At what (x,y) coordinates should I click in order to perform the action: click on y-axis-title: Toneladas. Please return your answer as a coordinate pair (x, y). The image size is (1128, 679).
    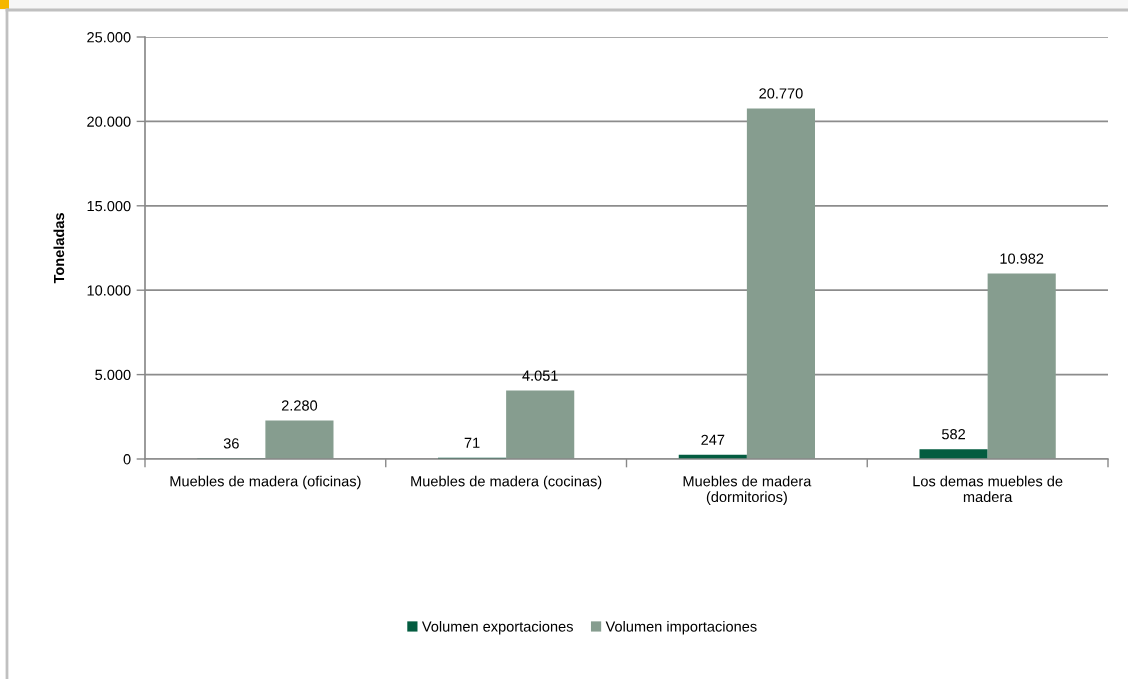
    Looking at the image, I should click on (59, 248).